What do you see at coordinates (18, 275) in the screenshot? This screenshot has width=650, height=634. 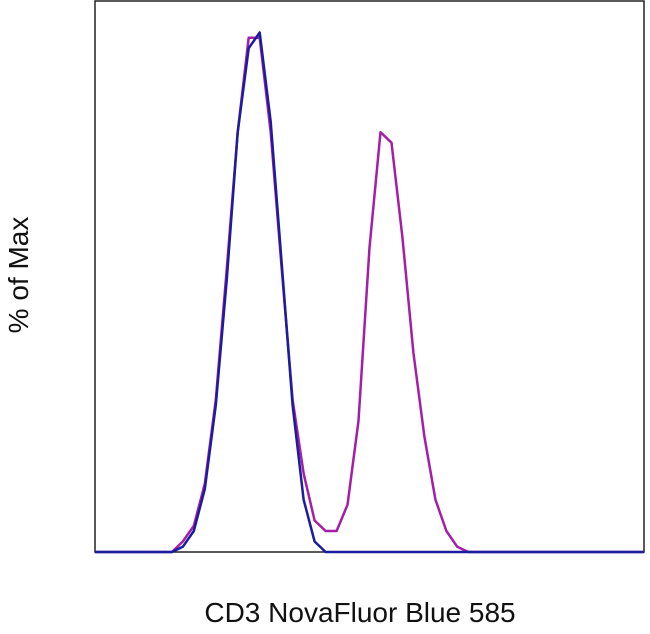 I see `y-axis-label: % of Max` at bounding box center [18, 275].